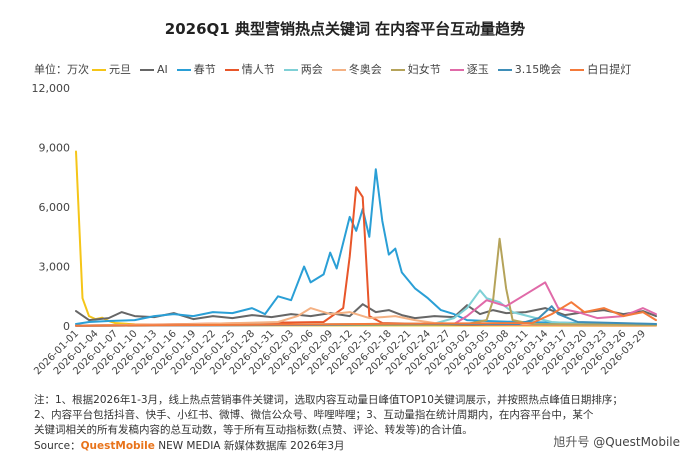 This screenshot has width=690, height=460. Describe the element at coordinates (258, 69) in the screenshot. I see `legend-label-3: 情人节` at that location.